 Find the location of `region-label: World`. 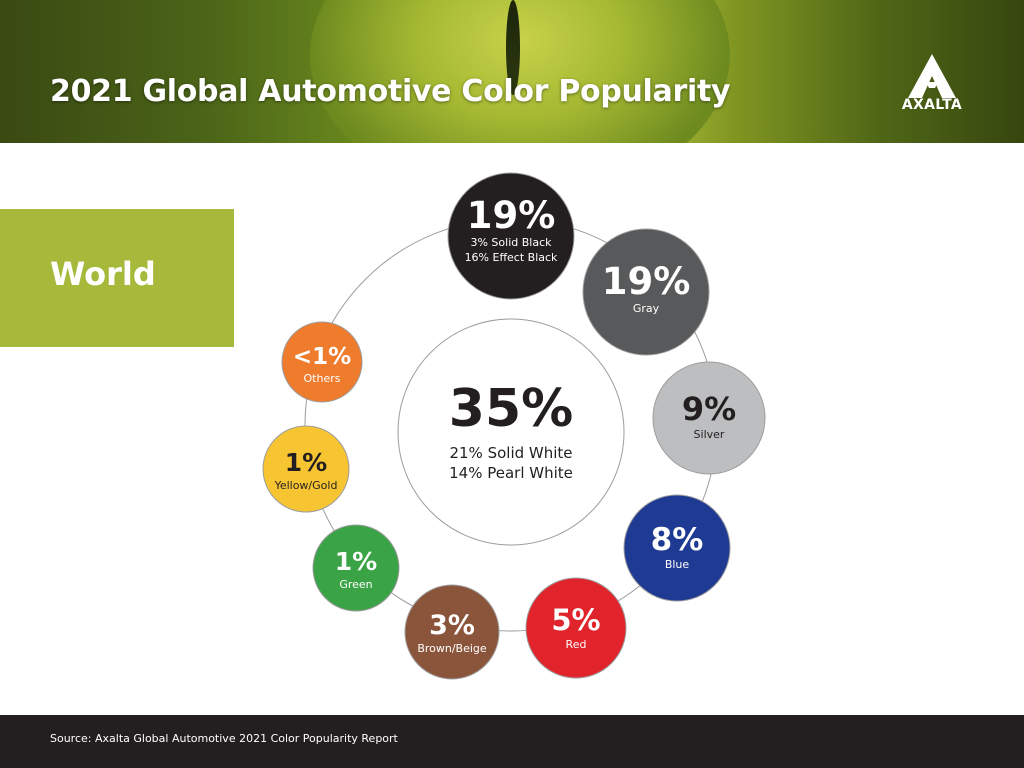

region-label: World is located at coordinates (103, 274).